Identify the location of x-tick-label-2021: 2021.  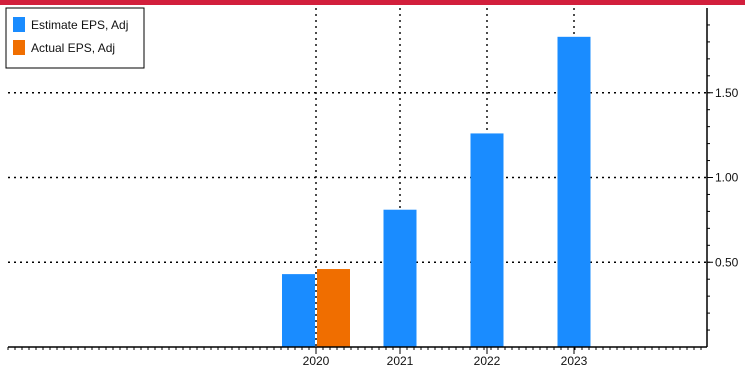
(400, 361).